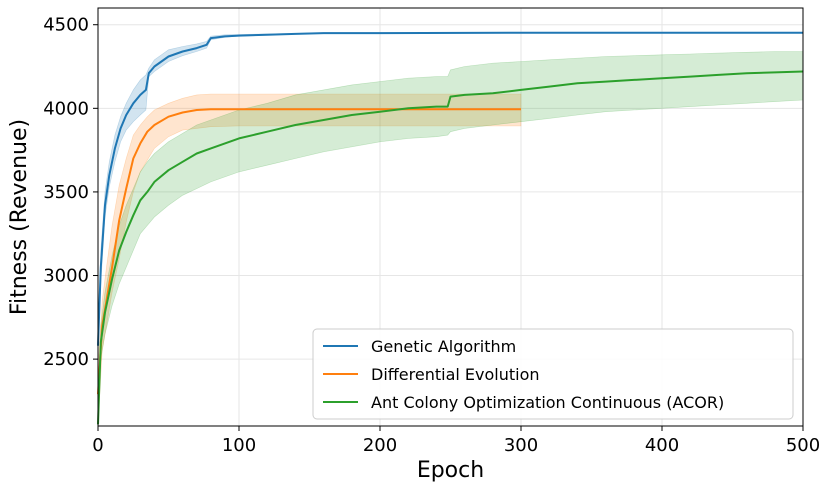 Image resolution: width=831 pixels, height=491 pixels. I want to click on x-tick-label: 300, so click(521, 445).